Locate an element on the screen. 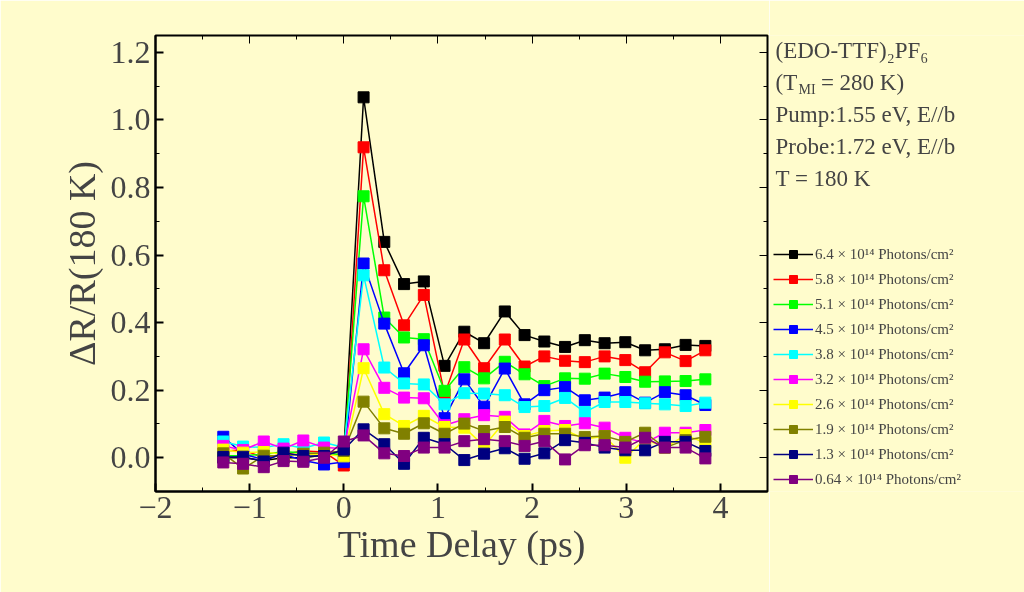 This screenshot has height=592, width=1024. x-axis-title: Time Delay (ps) is located at coordinates (461, 544).